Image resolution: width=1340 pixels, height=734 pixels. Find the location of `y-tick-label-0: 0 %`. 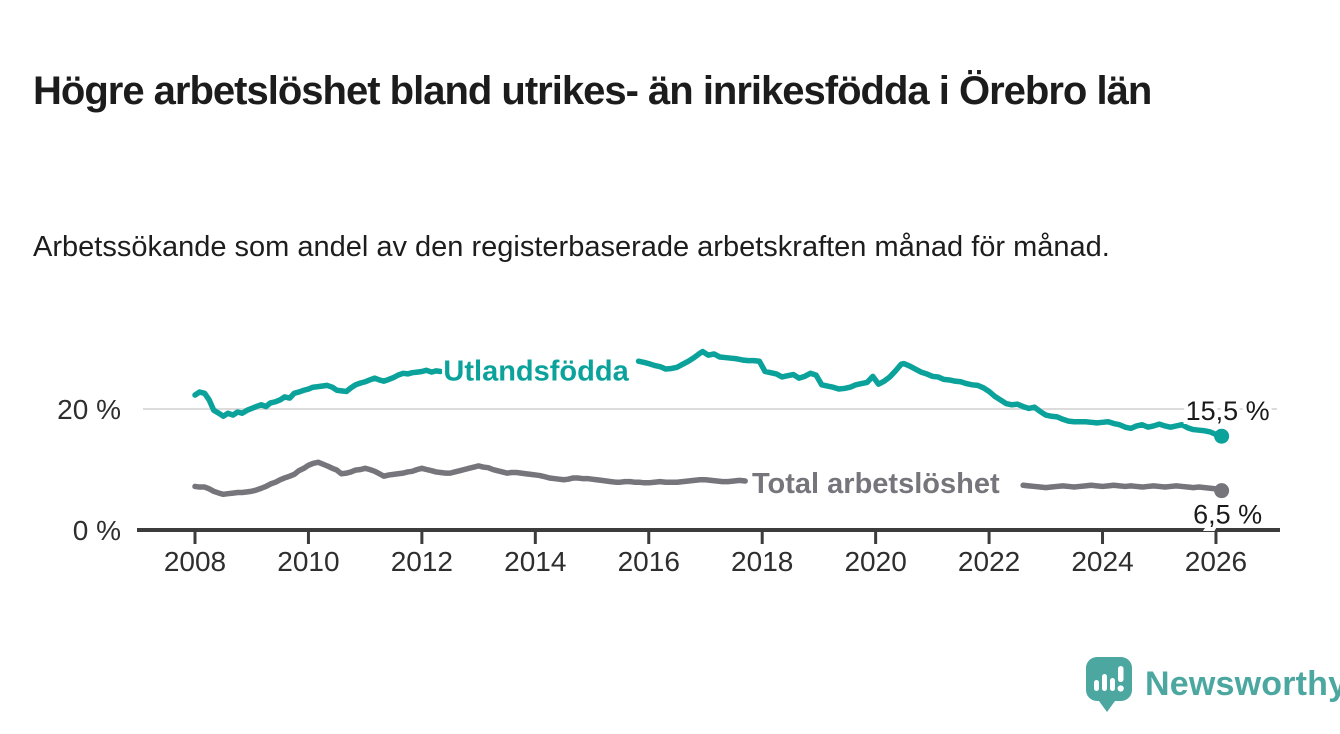

y-tick-label-0: 0 % is located at coordinates (97, 530).